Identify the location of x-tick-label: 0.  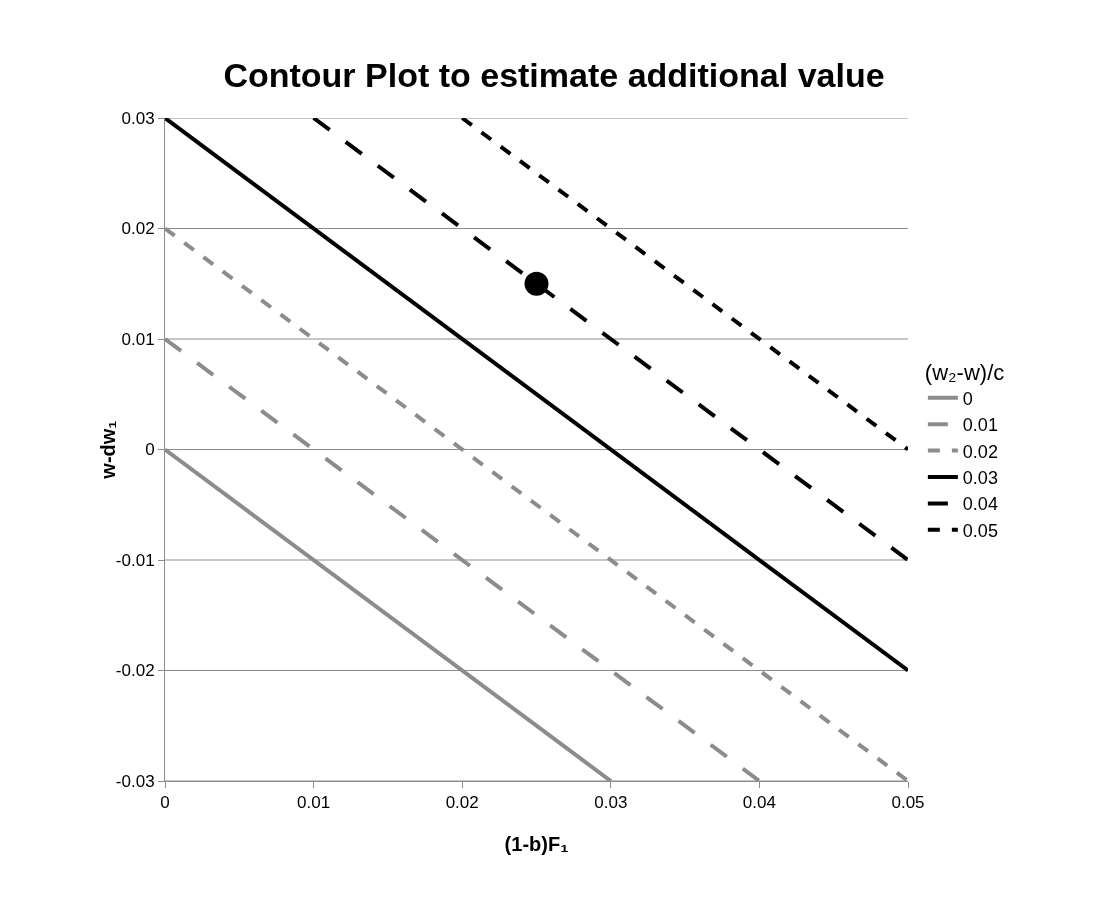
(165, 803).